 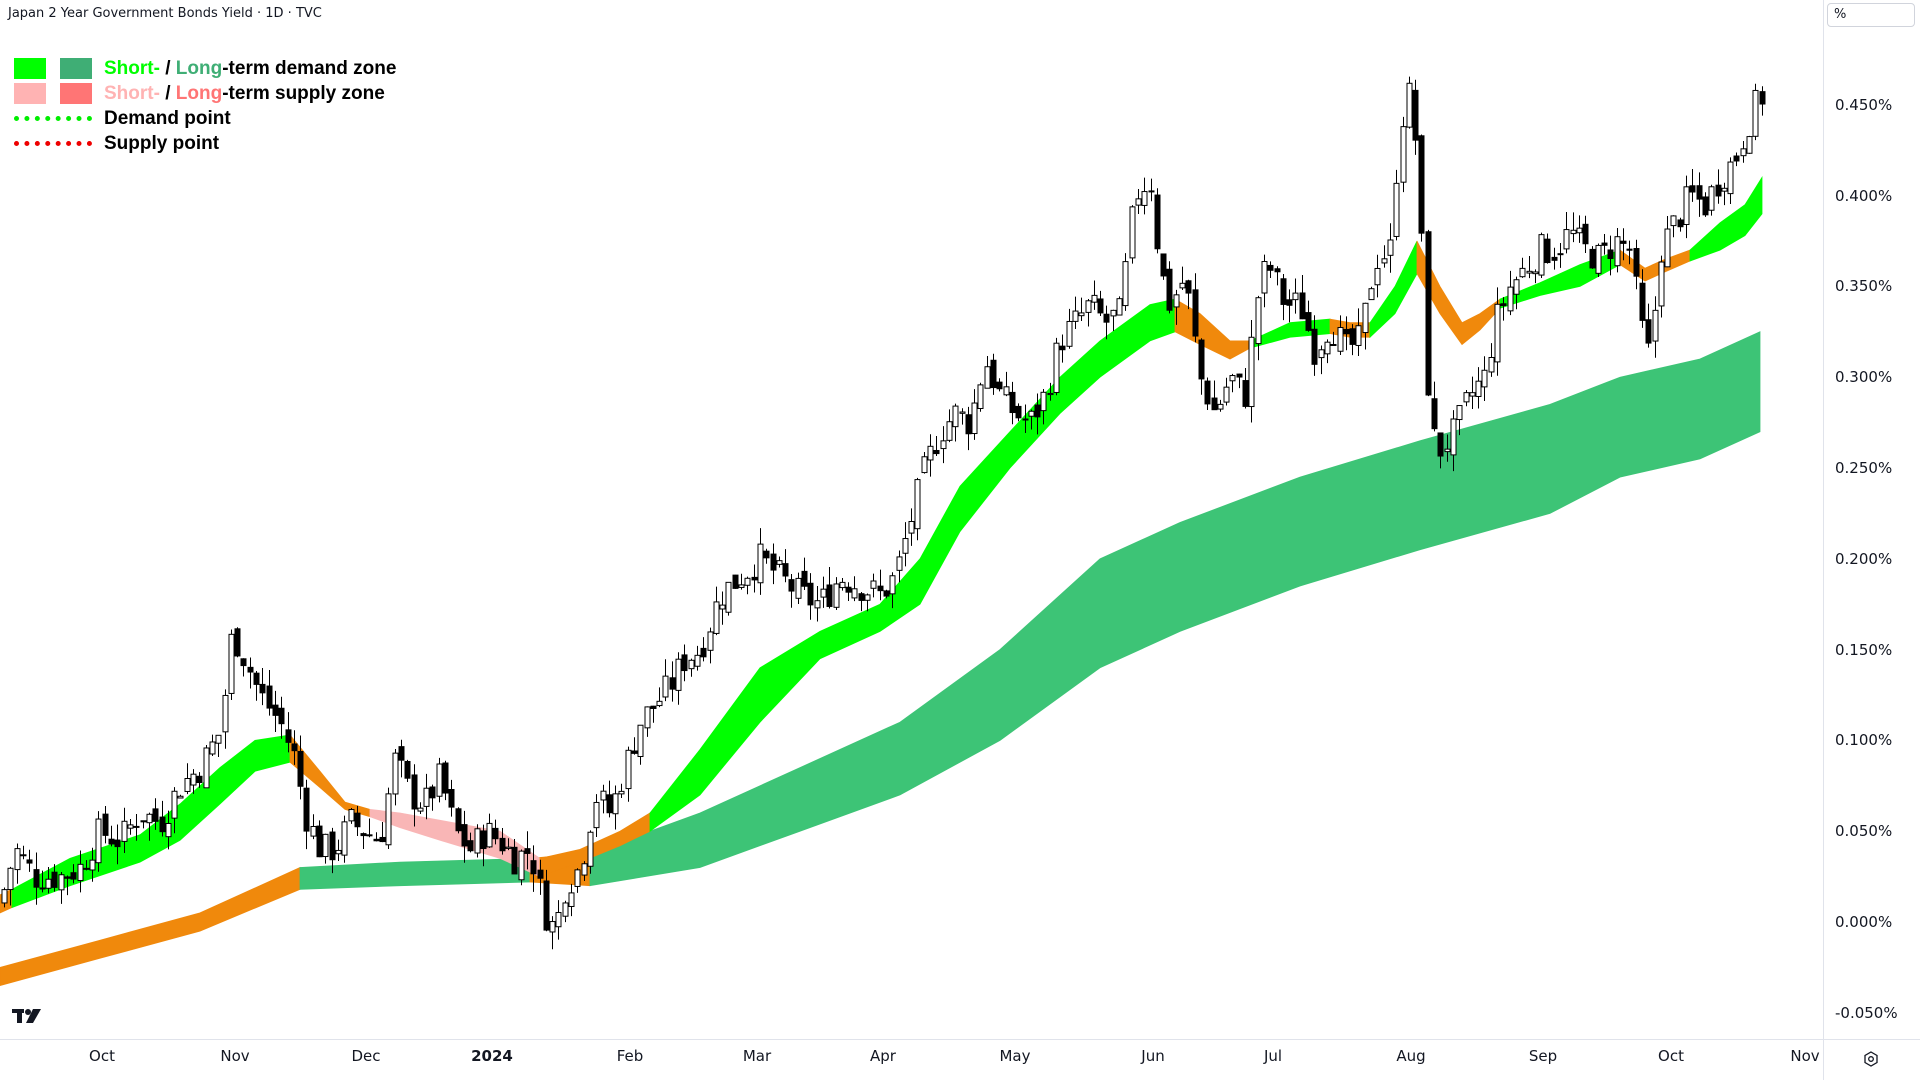 What do you see at coordinates (1411, 1056) in the screenshot?
I see `time-tick-label: Aug` at bounding box center [1411, 1056].